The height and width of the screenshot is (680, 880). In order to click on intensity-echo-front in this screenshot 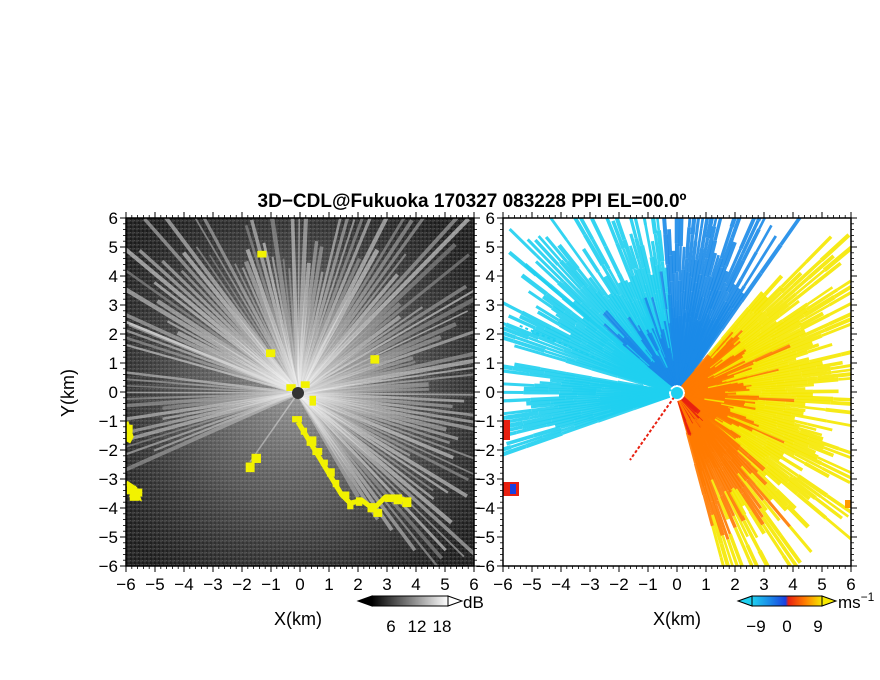, I will do `click(351, 466)`.